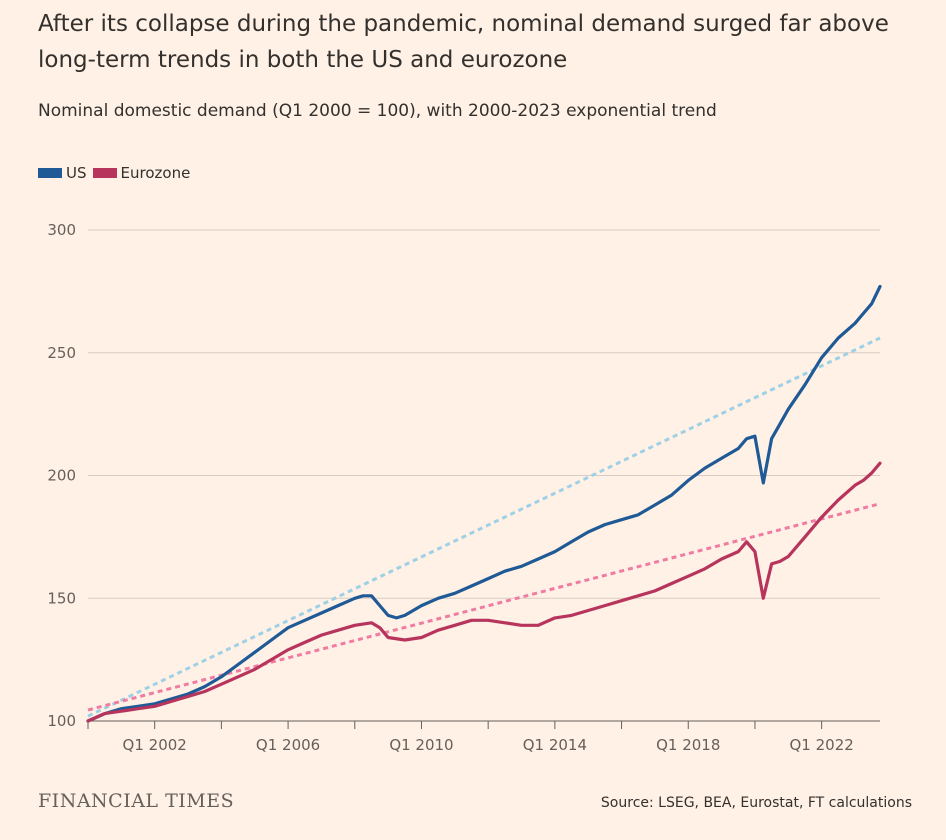 The width and height of the screenshot is (946, 840). Describe the element at coordinates (155, 745) in the screenshot. I see `x-tick-label-2002: Q1 2002` at that location.